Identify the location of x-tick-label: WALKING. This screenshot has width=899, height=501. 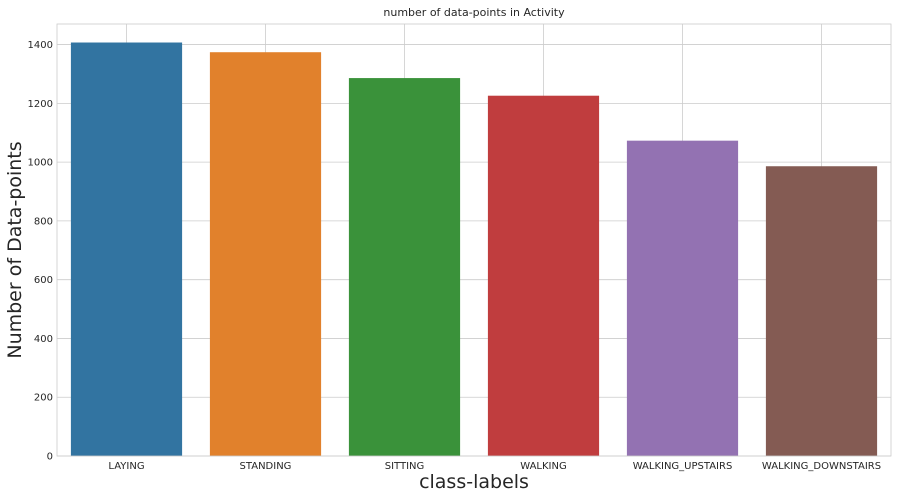
(543, 466).